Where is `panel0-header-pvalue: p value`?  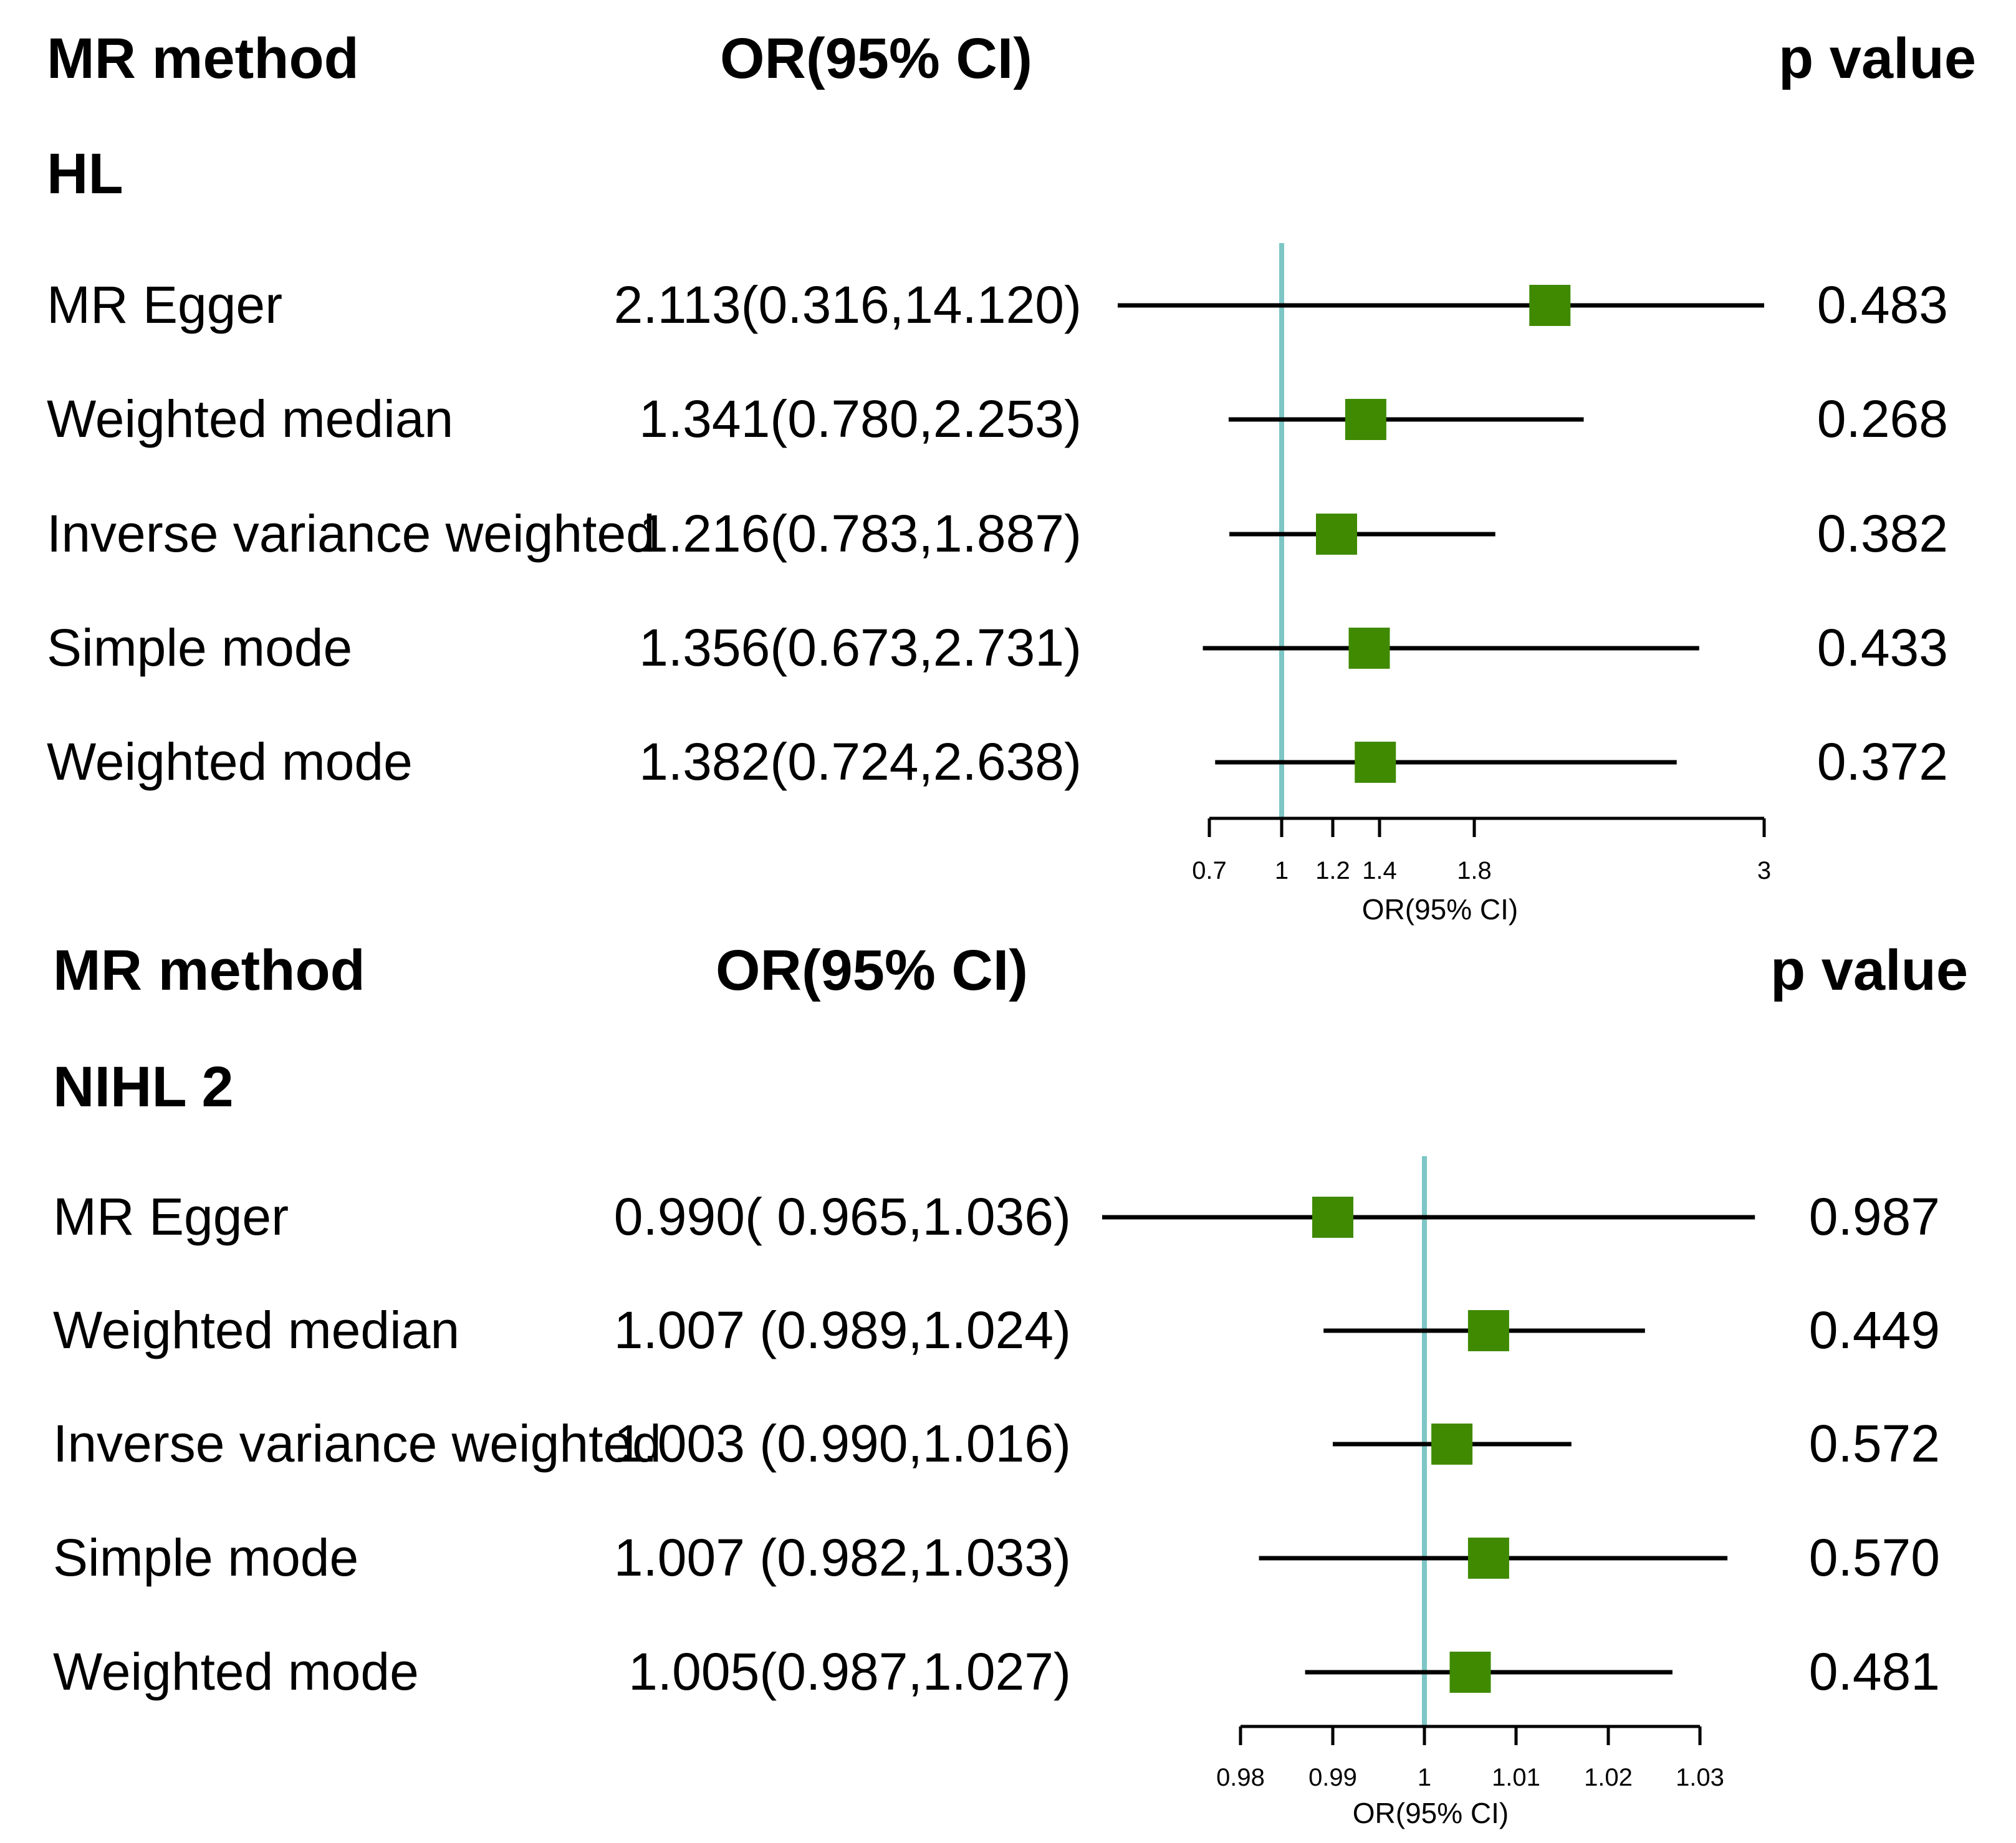
panel0-header-pvalue: p value is located at coordinates (1877, 58).